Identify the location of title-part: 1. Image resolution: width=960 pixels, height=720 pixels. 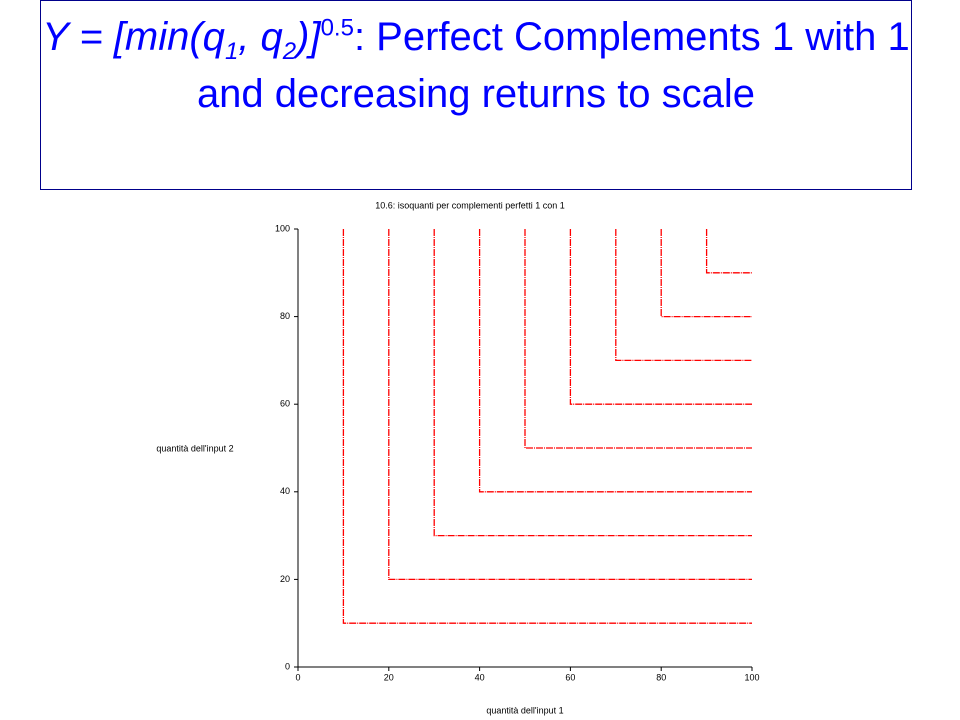
(231, 51).